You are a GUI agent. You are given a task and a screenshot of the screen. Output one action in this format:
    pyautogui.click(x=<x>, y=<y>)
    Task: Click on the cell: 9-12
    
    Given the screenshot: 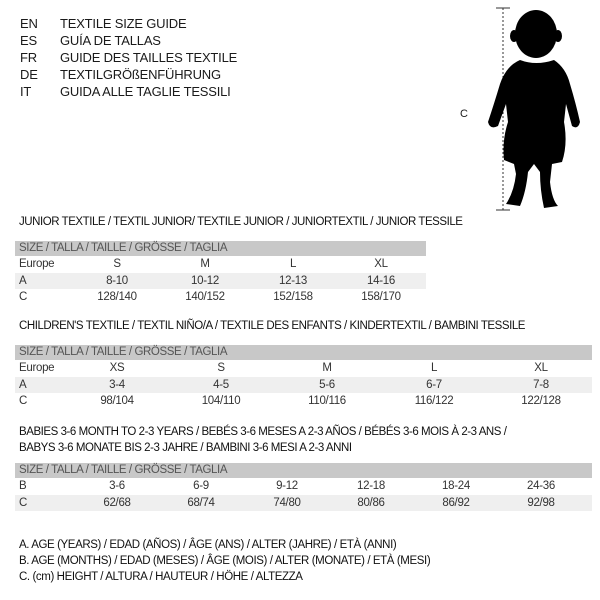 What is the action you would take?
    pyautogui.click(x=287, y=486)
    